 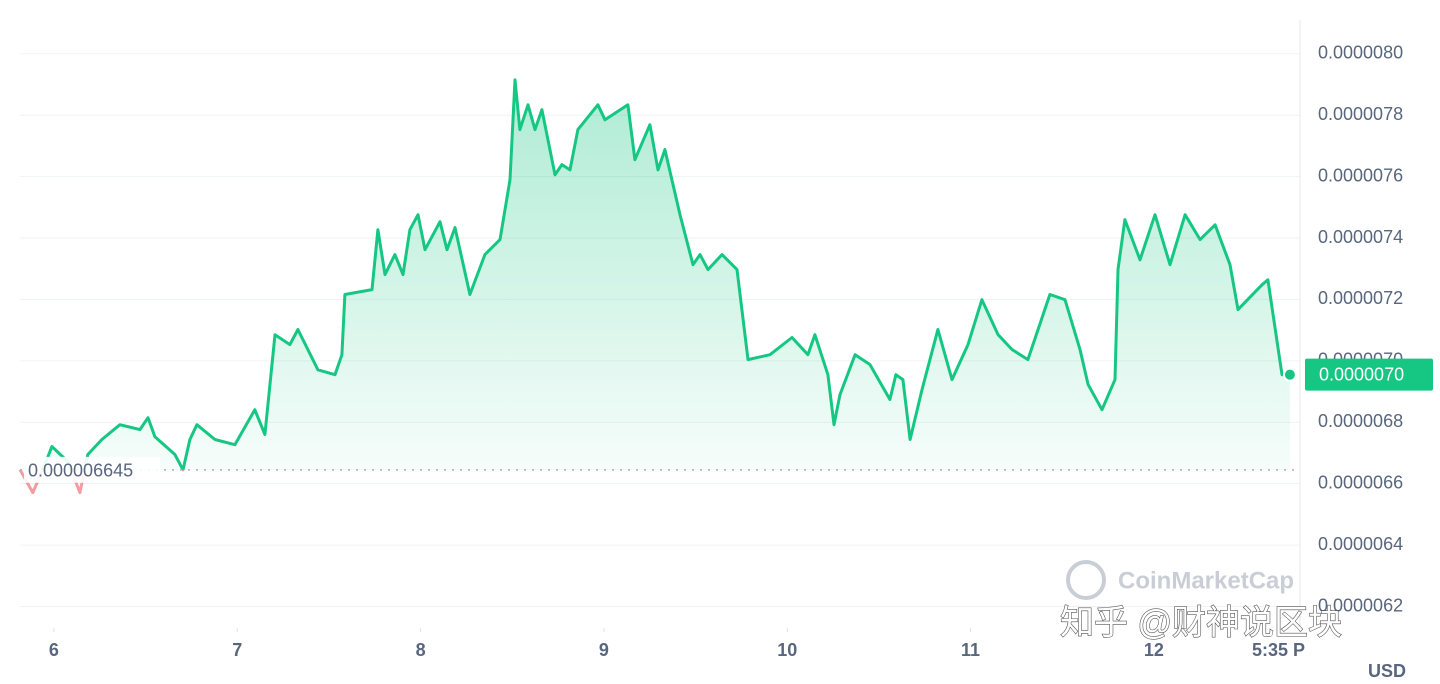 I want to click on last-point, so click(x=1289, y=374).